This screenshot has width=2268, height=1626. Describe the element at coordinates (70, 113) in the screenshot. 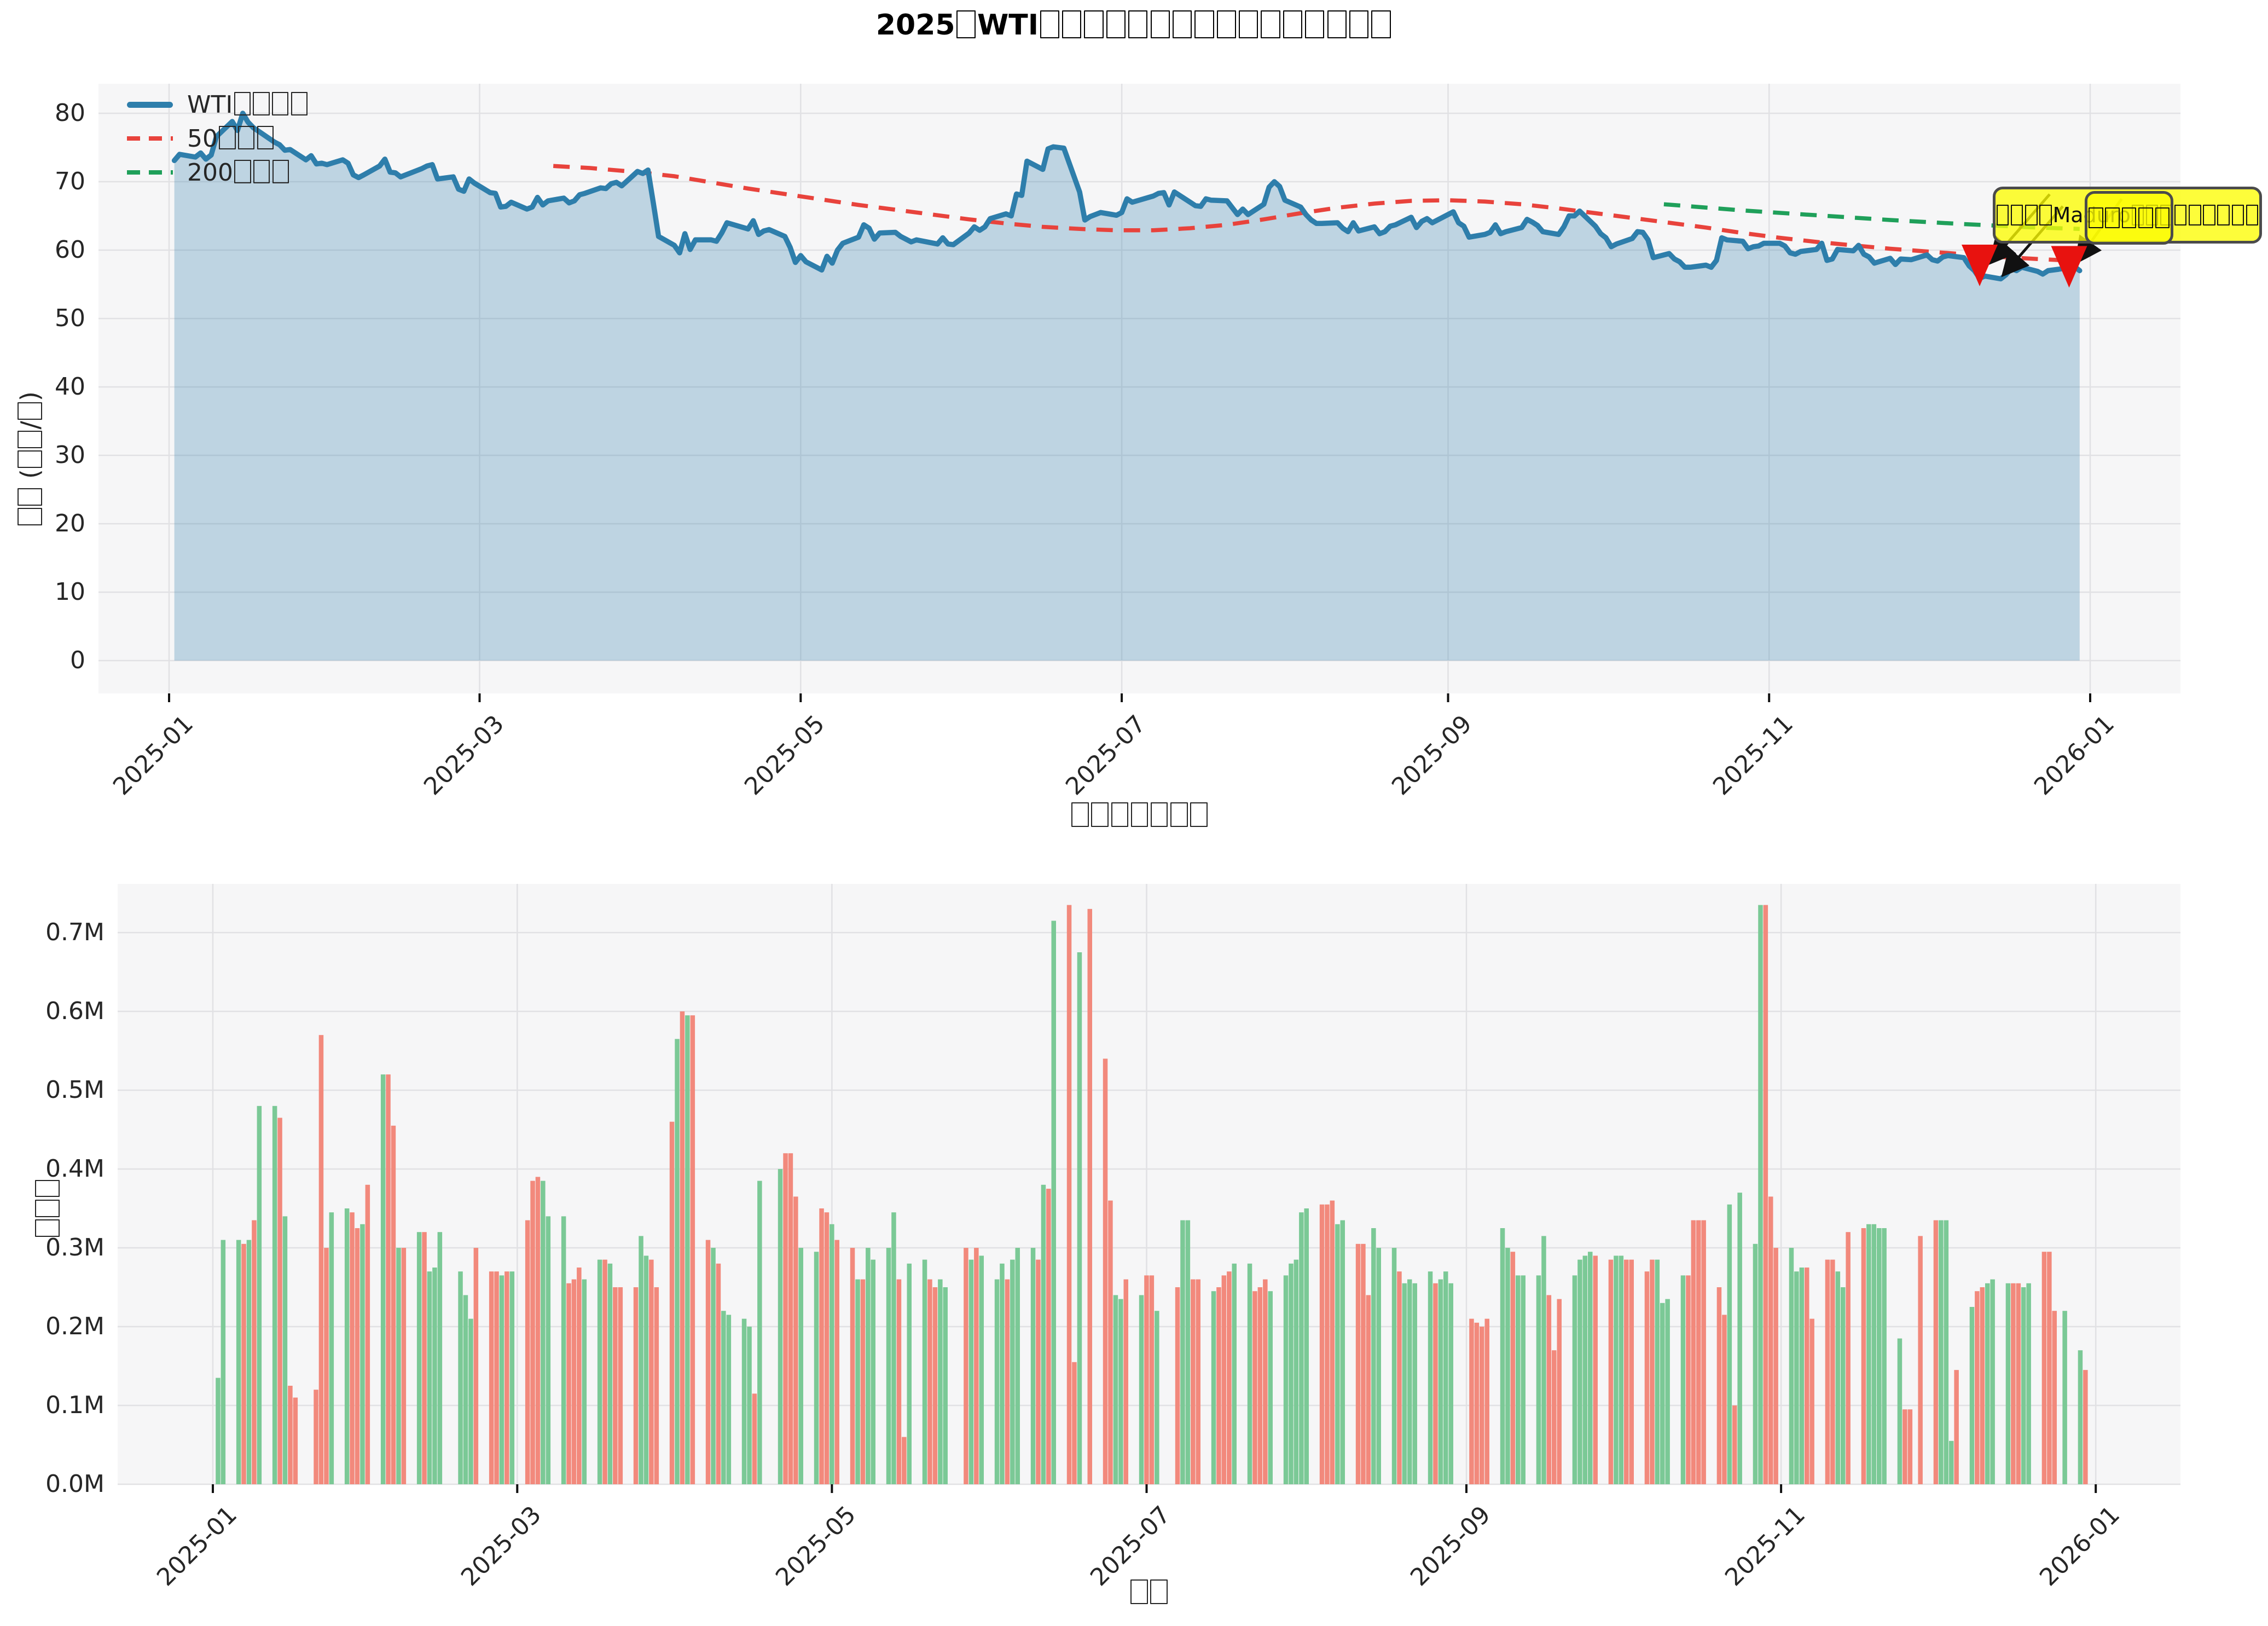

I see `y-tick-label: 80` at that location.